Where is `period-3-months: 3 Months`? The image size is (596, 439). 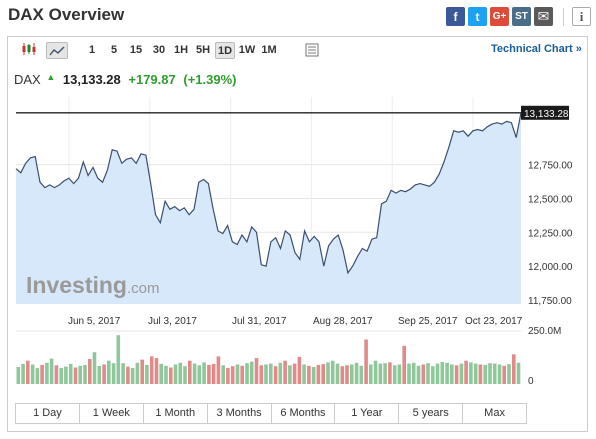
period-3-months: 3 Months is located at coordinates (239, 413).